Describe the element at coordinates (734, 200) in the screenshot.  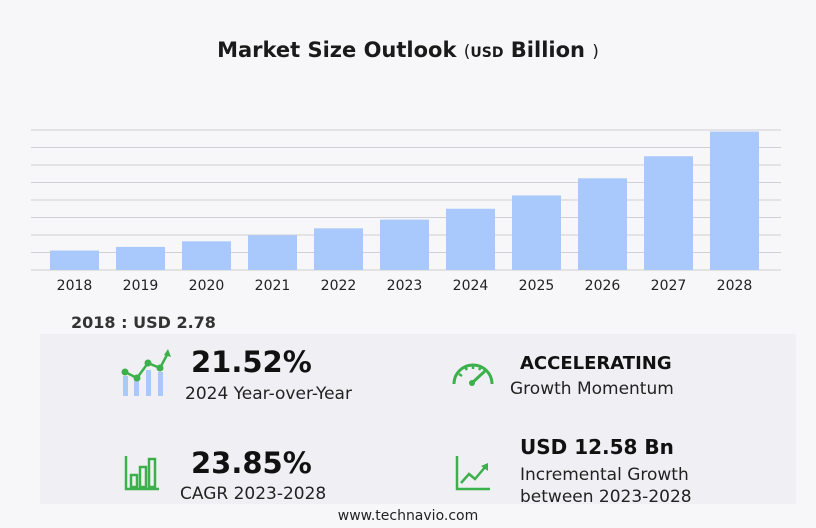
I see `bar-2028` at that location.